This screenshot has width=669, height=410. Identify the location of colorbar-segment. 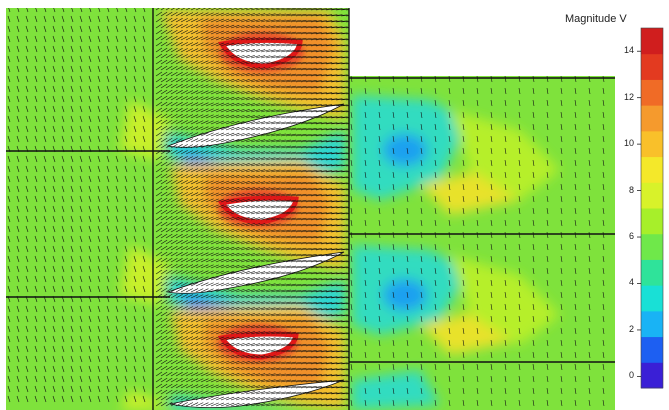
(652, 41).